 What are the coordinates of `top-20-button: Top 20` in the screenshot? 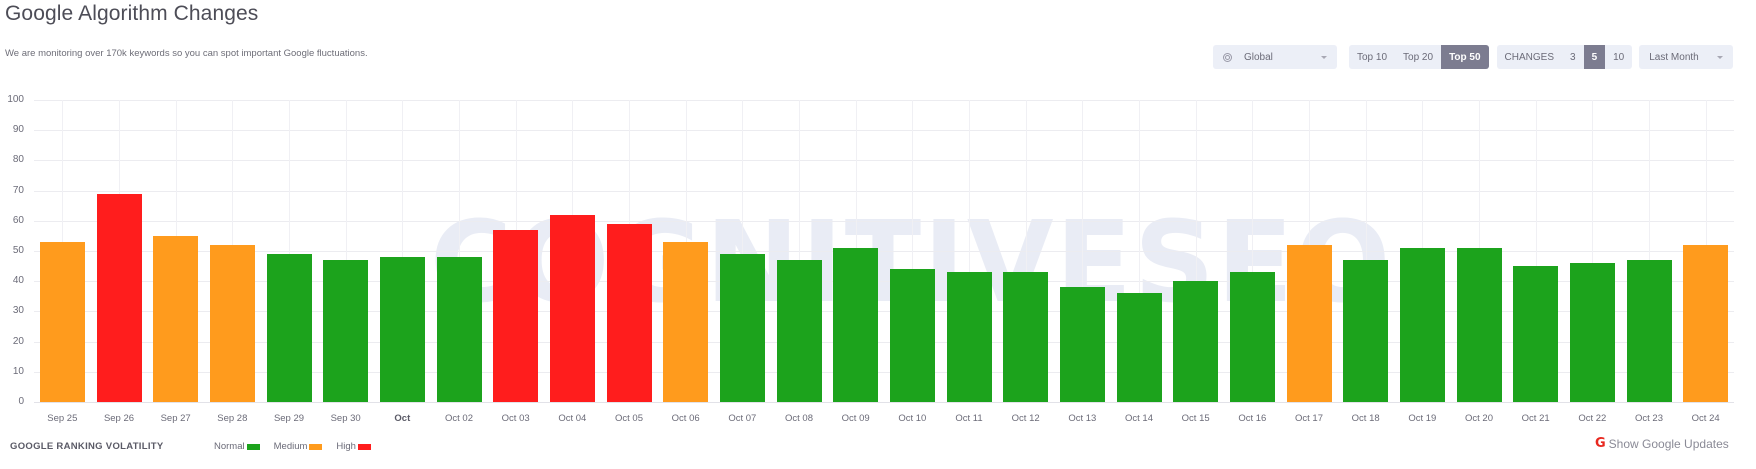 It's located at (1418, 57).